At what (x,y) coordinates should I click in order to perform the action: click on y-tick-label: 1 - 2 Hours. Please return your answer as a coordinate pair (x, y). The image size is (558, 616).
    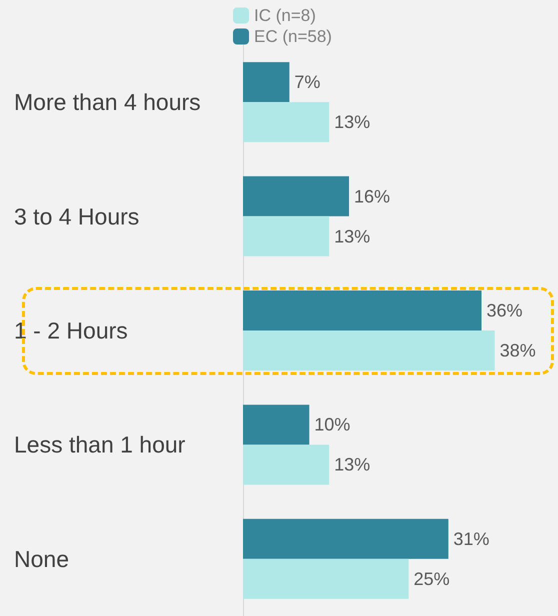
    Looking at the image, I should click on (71, 331).